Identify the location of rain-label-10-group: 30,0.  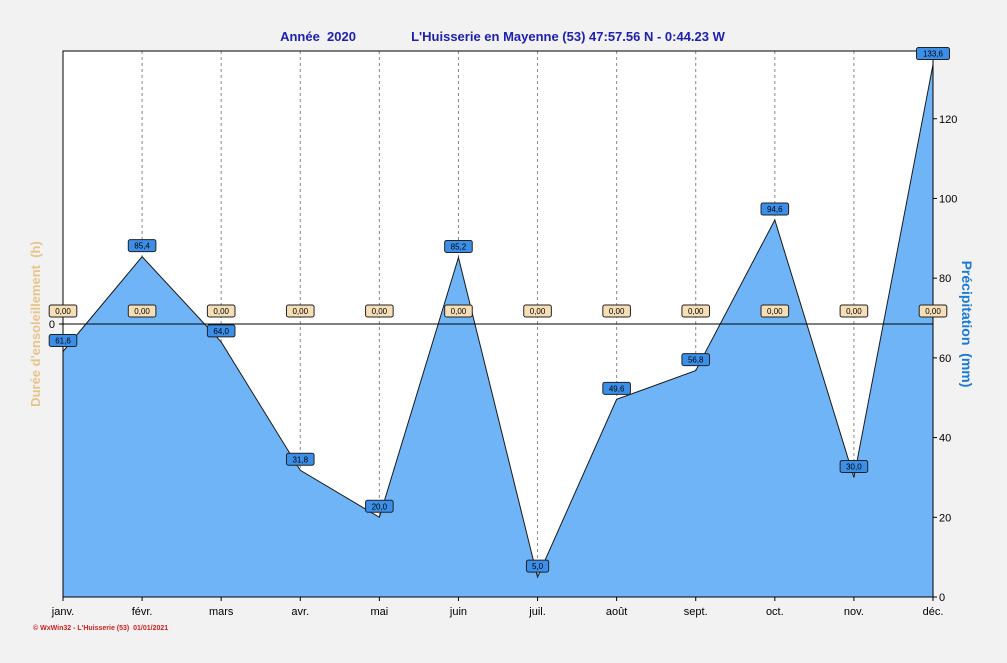
(854, 466).